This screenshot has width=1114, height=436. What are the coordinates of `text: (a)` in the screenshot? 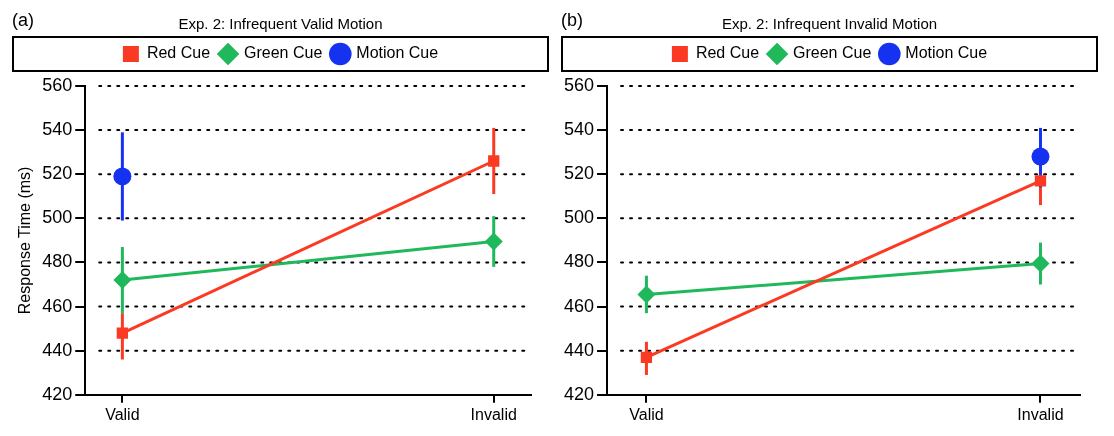 It's located at (23, 19).